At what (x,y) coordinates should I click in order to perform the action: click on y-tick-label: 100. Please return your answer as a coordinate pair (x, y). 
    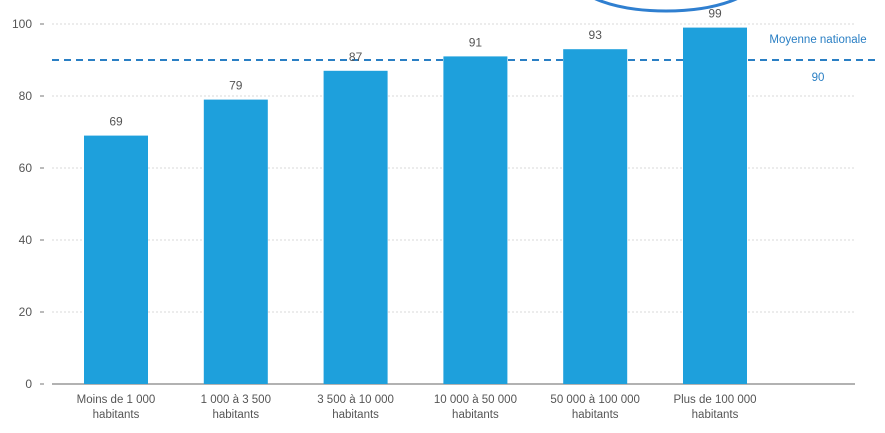
    Looking at the image, I should click on (22, 24).